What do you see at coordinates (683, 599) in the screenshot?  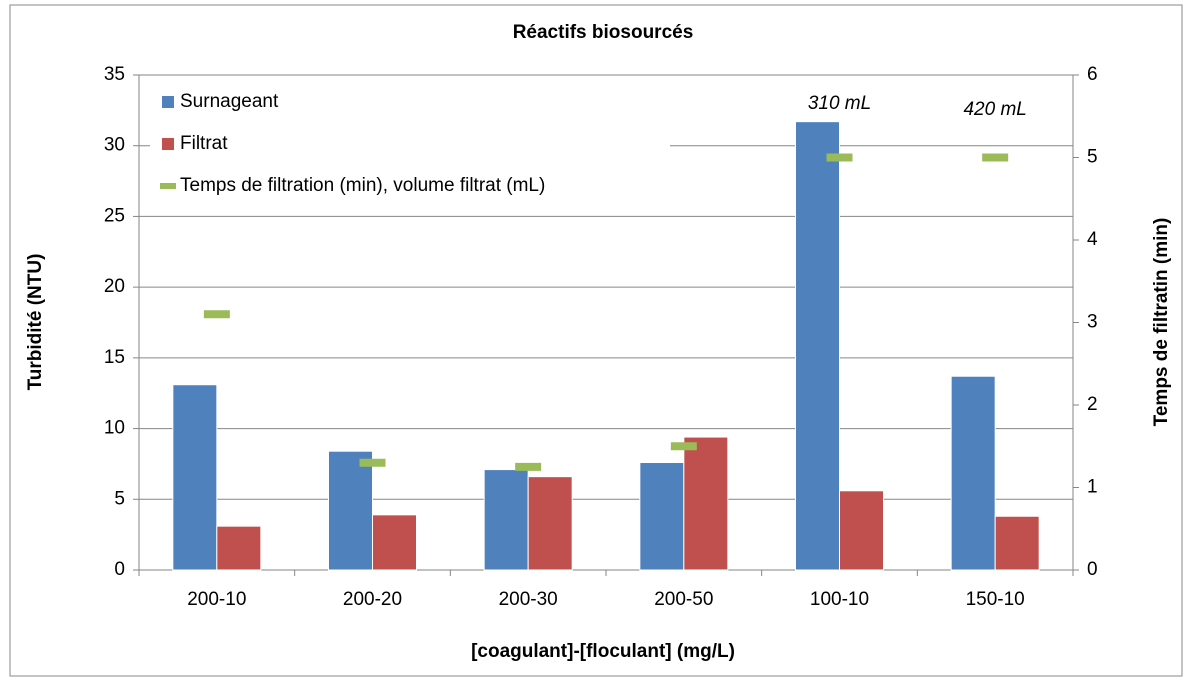 I see `x-tick-label: 200-50` at bounding box center [683, 599].